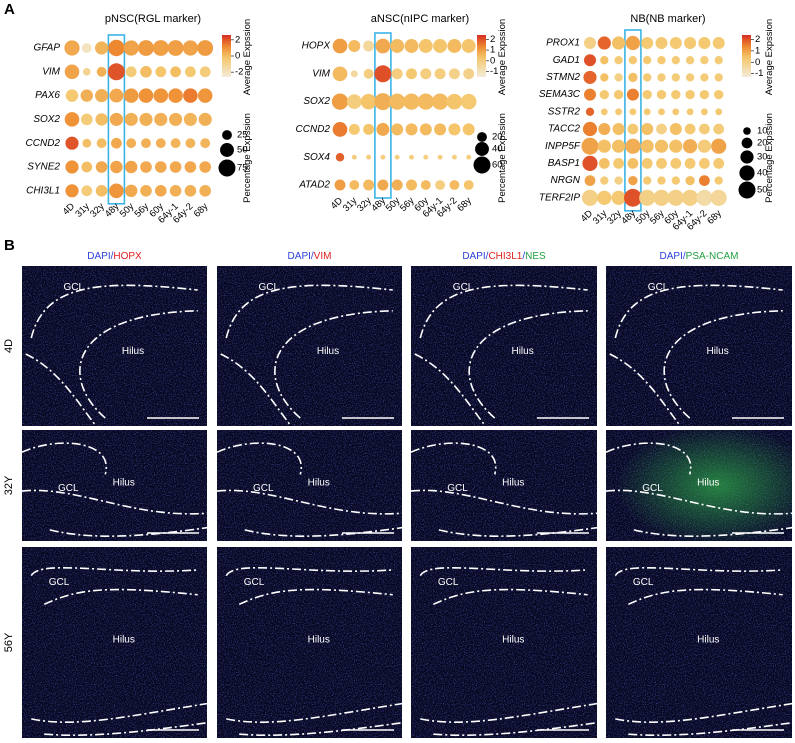 The height and width of the screenshot is (743, 795). Describe the element at coordinates (759, 73) in the screenshot. I see `colorbar-tick-label: -1` at that location.